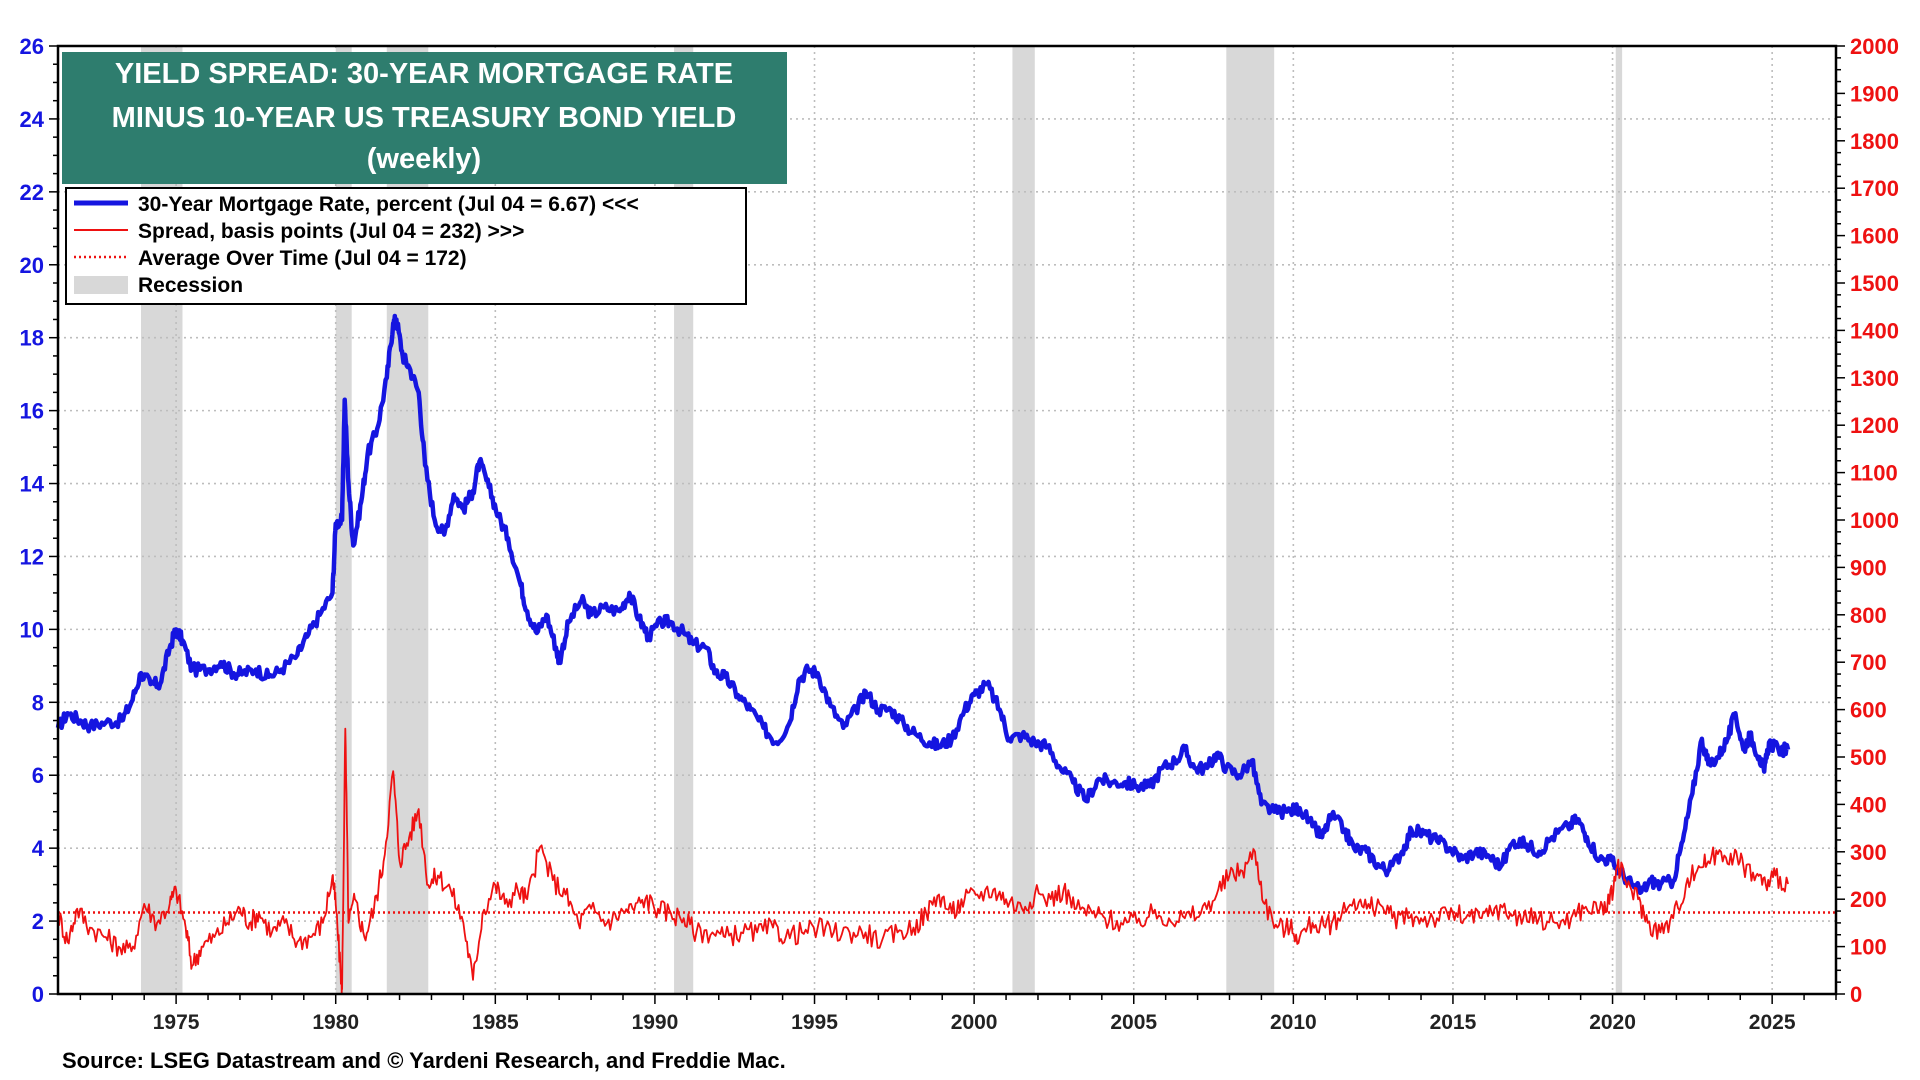  Describe the element at coordinates (1868, 947) in the screenshot. I see `right-tick-label: 100` at that location.